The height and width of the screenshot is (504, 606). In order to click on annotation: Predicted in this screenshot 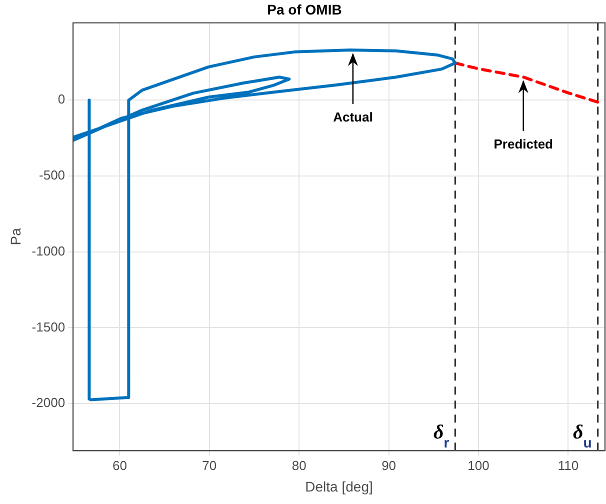, I will do `click(524, 144)`.